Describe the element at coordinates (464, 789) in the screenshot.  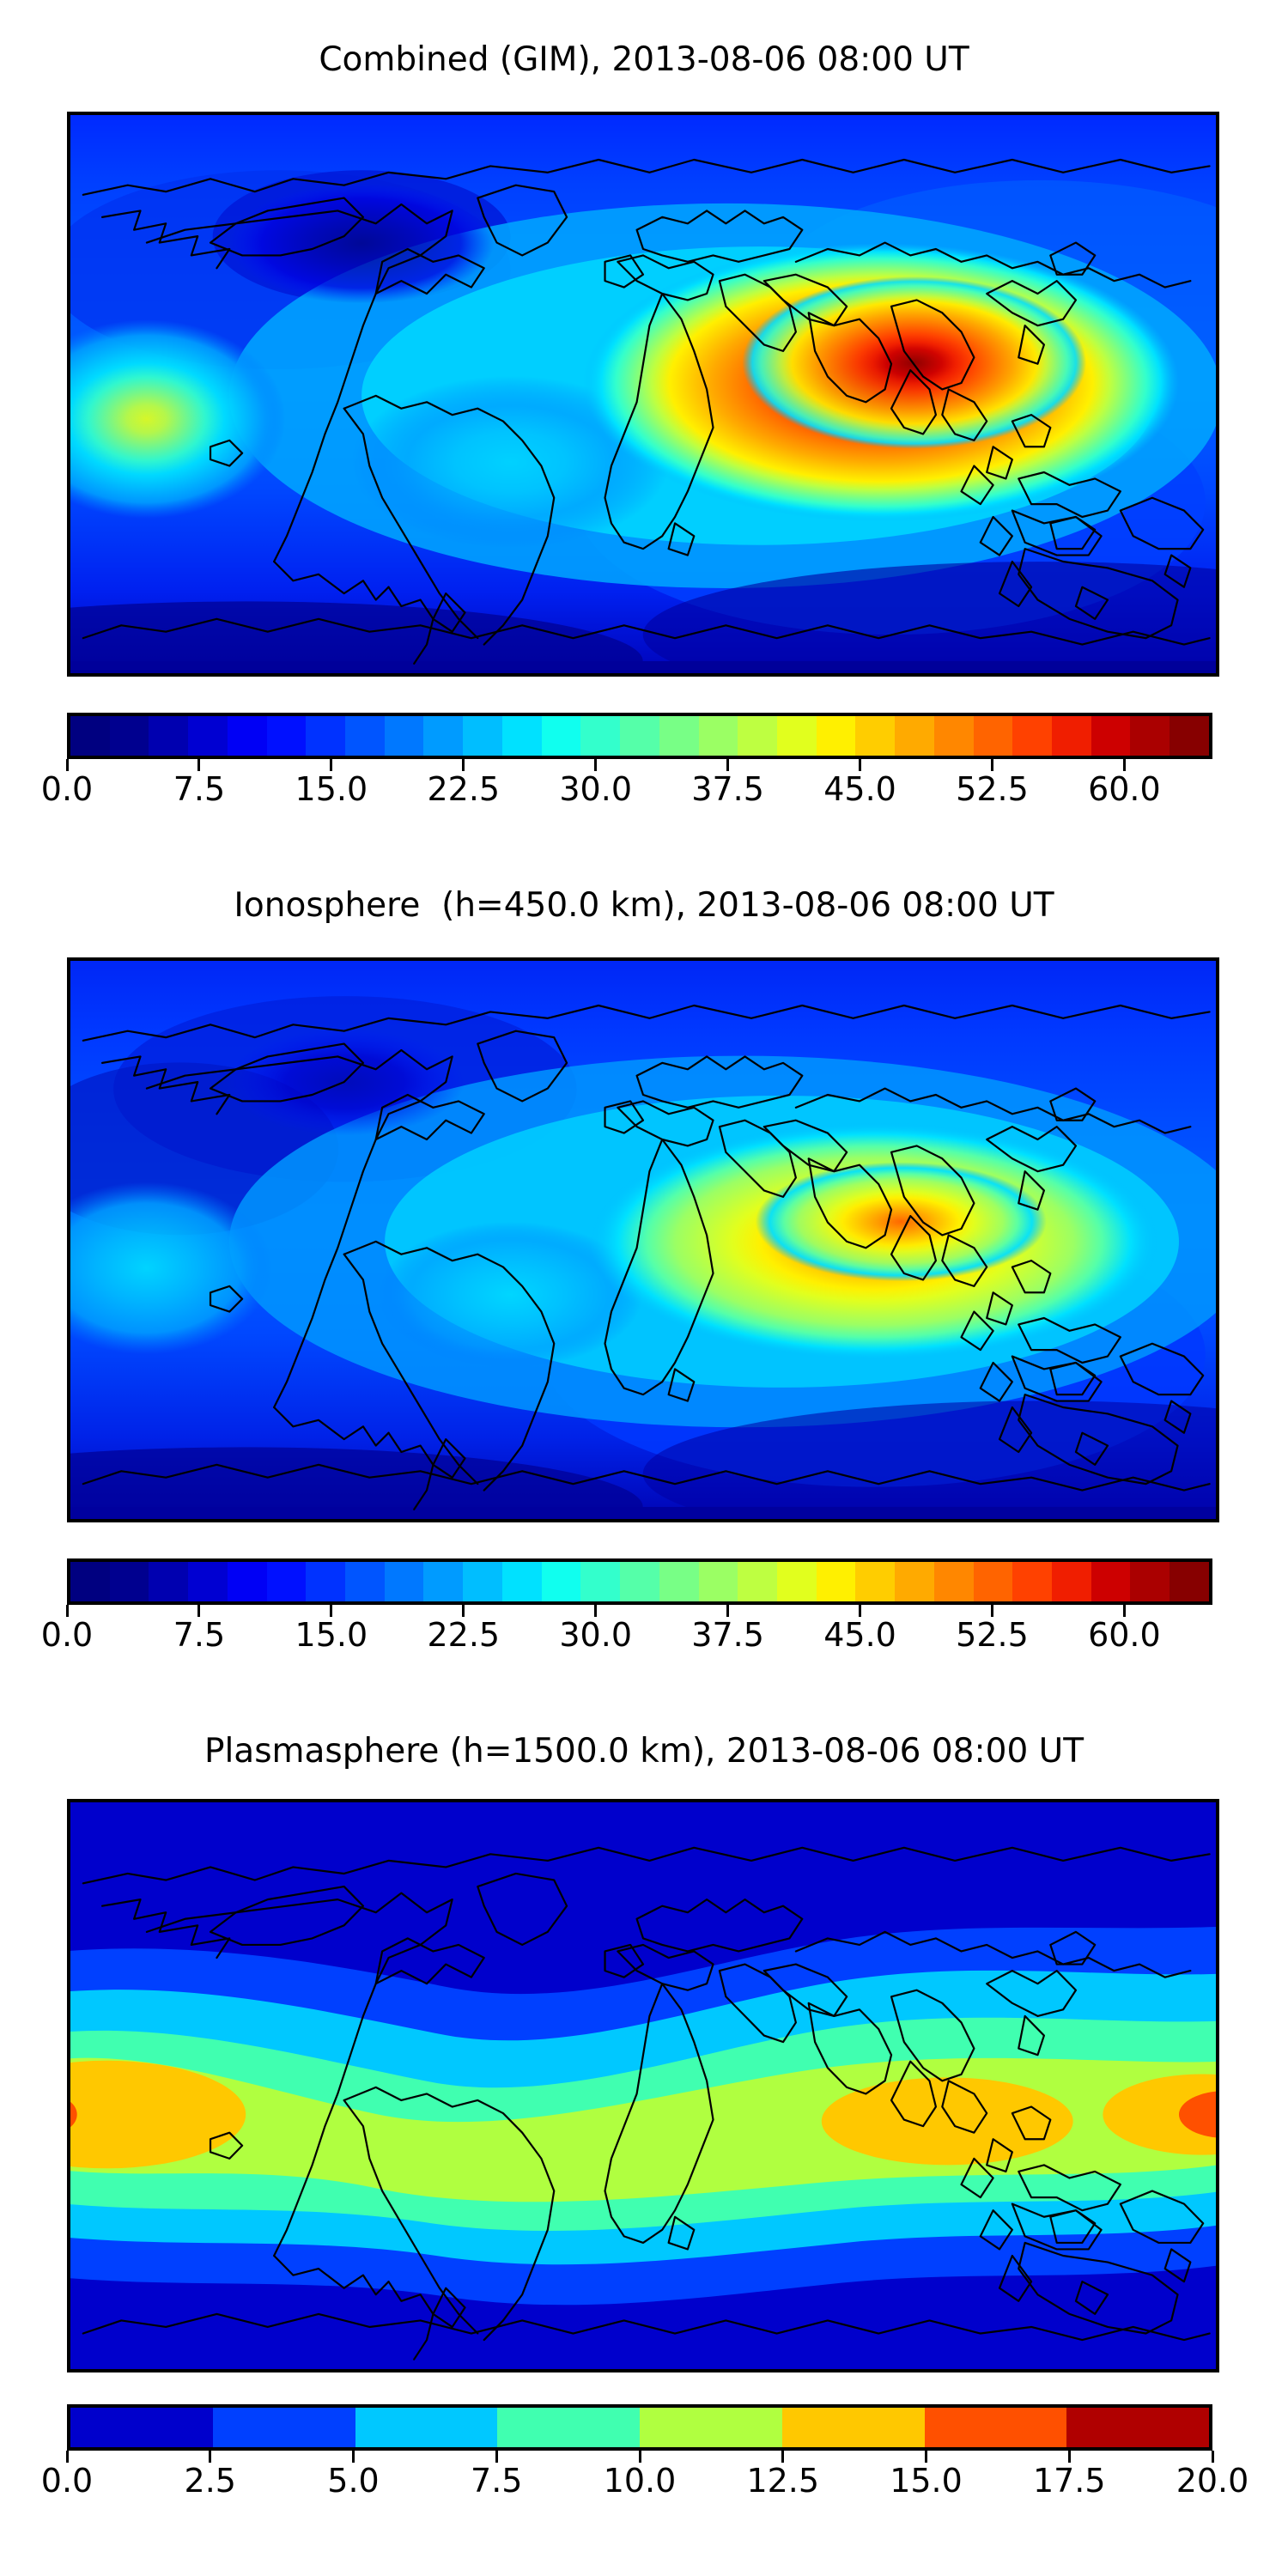
I see `colorbar-tick-label-3: 22.5` at that location.